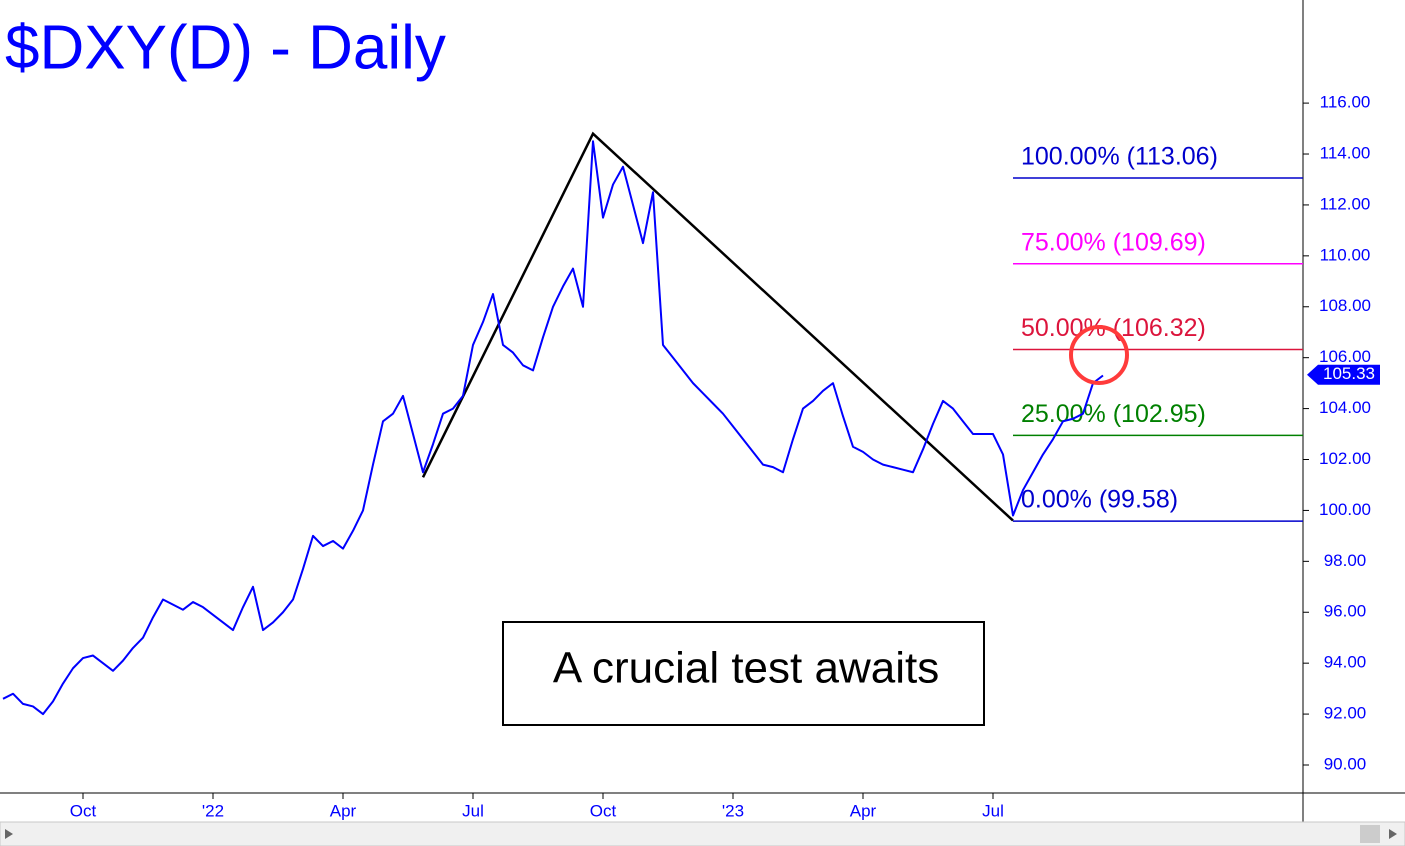  Describe the element at coordinates (1345, 102) in the screenshot. I see `y-tick-label: 116.00` at that location.